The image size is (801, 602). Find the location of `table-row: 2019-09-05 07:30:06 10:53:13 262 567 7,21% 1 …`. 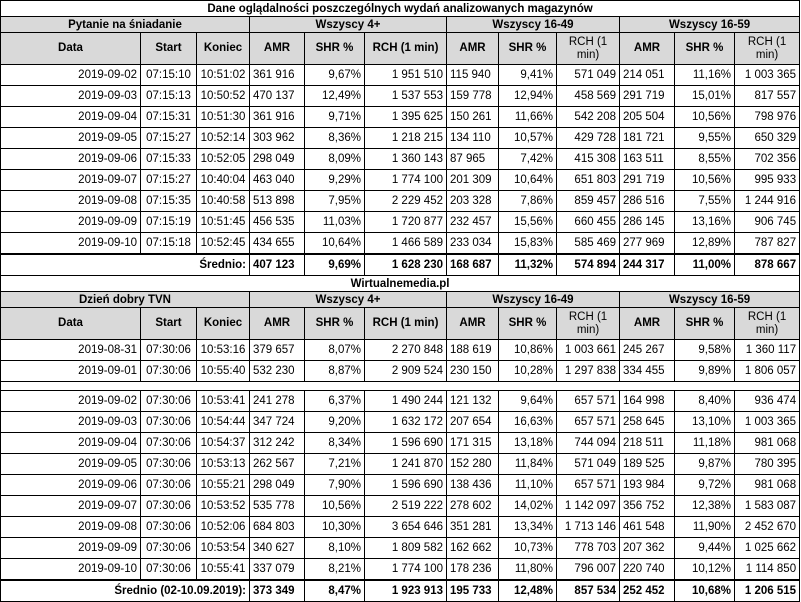

table-row: 2019-09-05 07:30:06 10:53:13 262 567 7,21% 1 … is located at coordinates (400, 464).